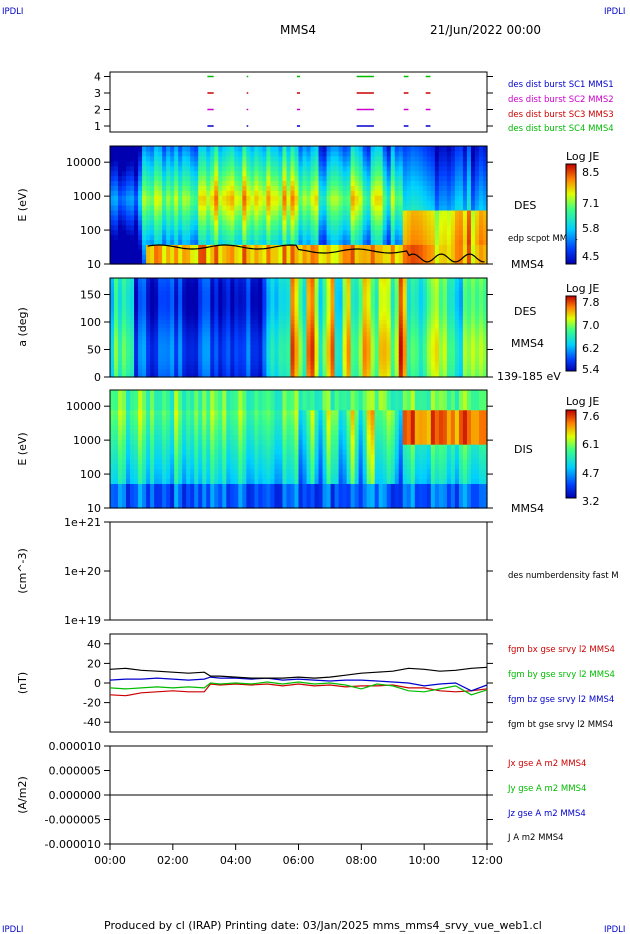 Image resolution: width=630 pixels, height=934 pixels. I want to click on des-energy-colorbar-title: Log JE, so click(582, 156).